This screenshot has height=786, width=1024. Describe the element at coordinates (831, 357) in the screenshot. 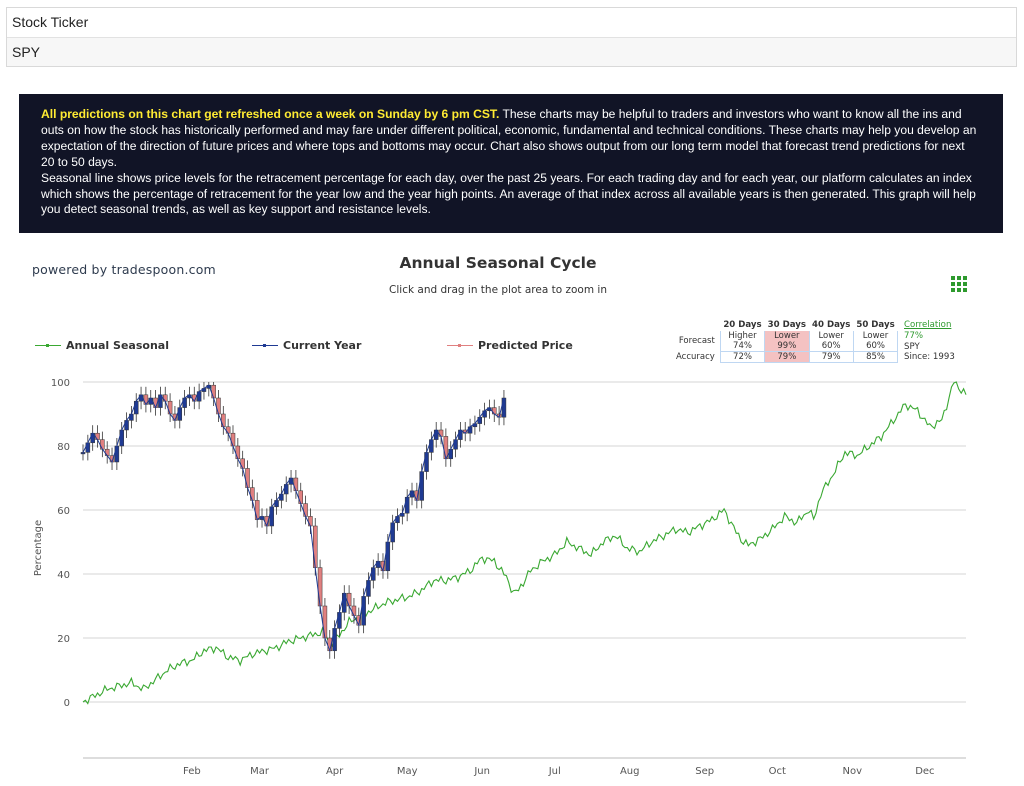

I see `accuracy-cell-40: 79%` at that location.